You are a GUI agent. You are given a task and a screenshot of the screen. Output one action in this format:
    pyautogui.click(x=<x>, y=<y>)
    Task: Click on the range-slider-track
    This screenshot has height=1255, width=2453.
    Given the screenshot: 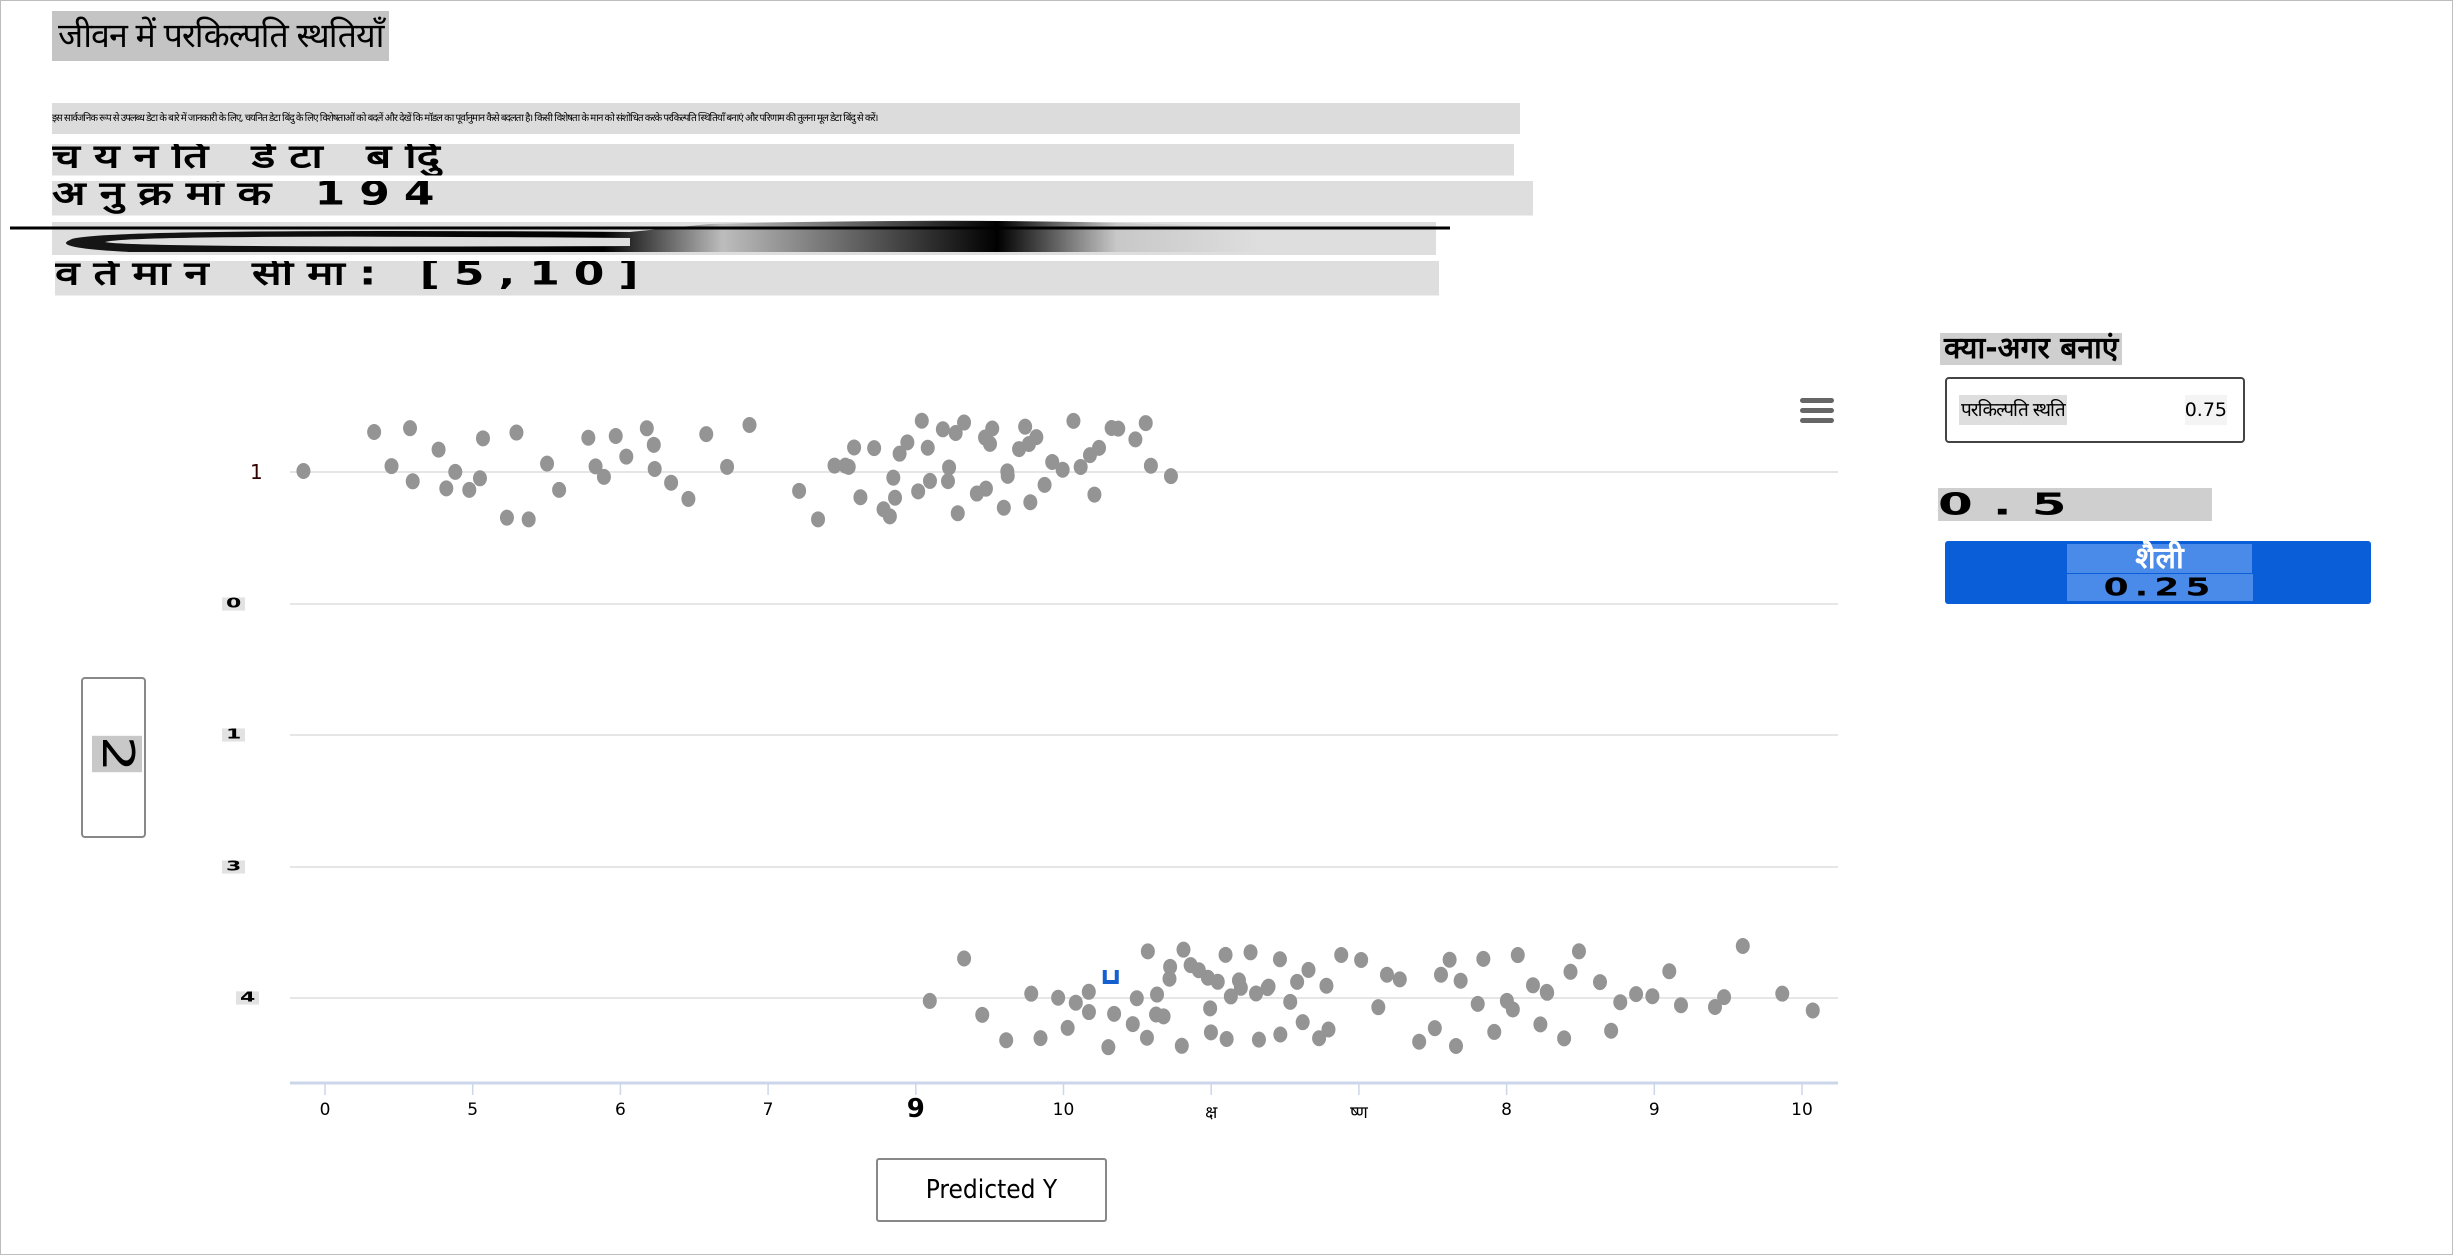 What is the action you would take?
    pyautogui.click(x=730, y=238)
    